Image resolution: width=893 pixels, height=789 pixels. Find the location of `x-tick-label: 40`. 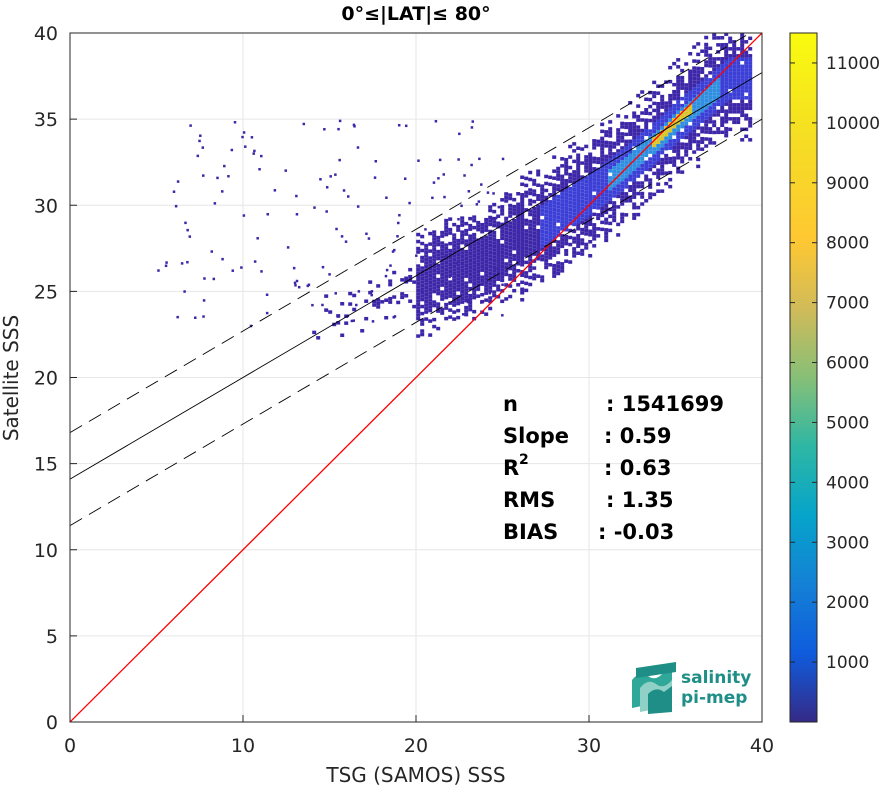

x-tick-label: 40 is located at coordinates (762, 746).